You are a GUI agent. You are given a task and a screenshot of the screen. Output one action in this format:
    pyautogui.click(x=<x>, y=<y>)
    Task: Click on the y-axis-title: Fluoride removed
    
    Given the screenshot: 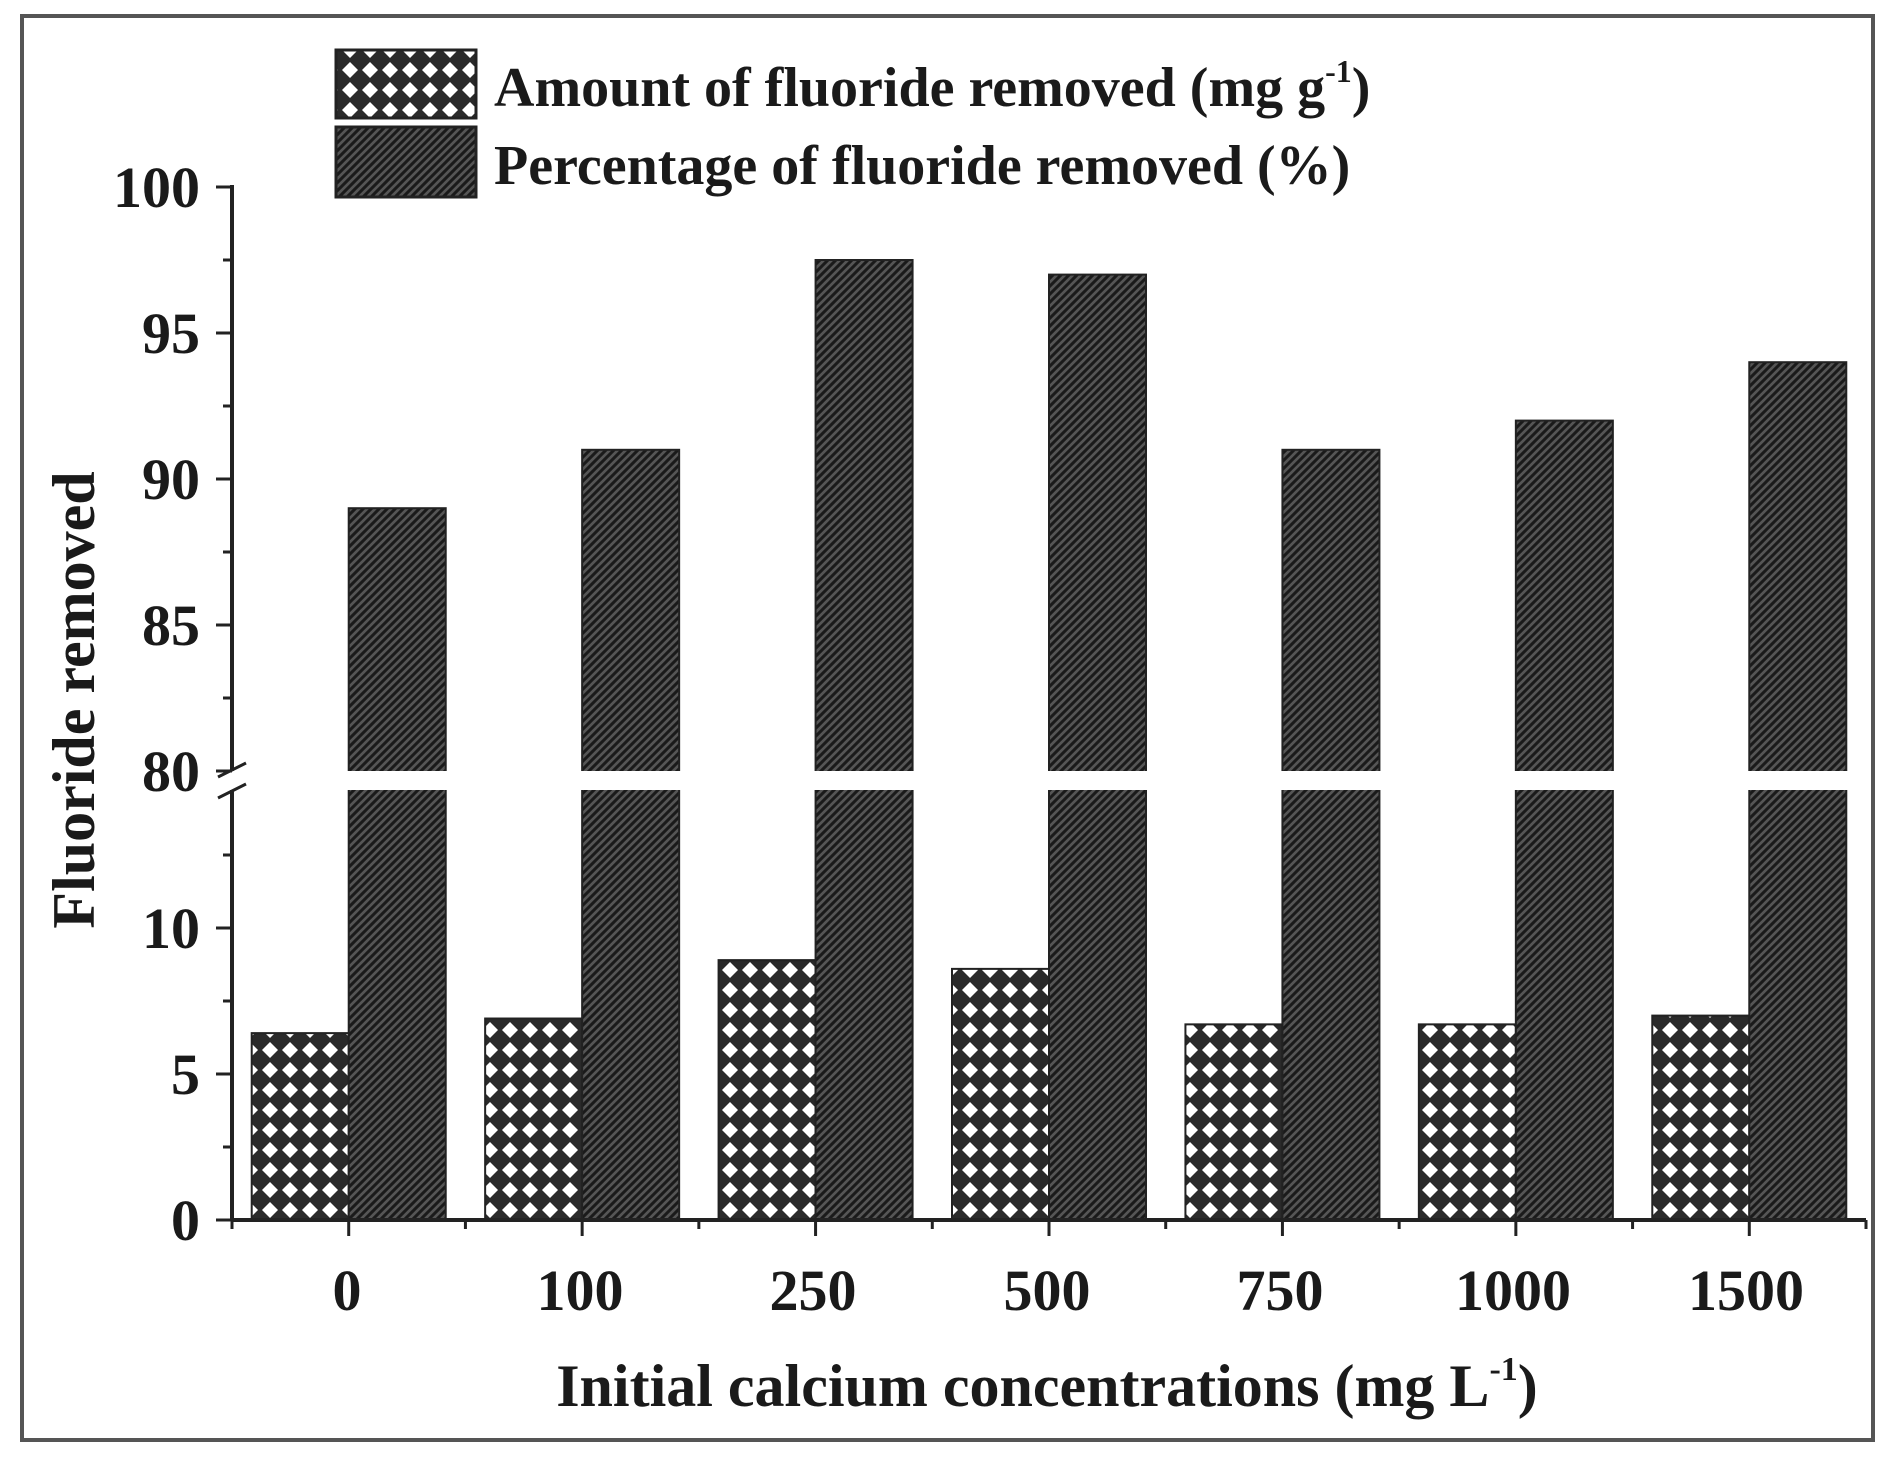 What is the action you would take?
    pyautogui.click(x=74, y=699)
    